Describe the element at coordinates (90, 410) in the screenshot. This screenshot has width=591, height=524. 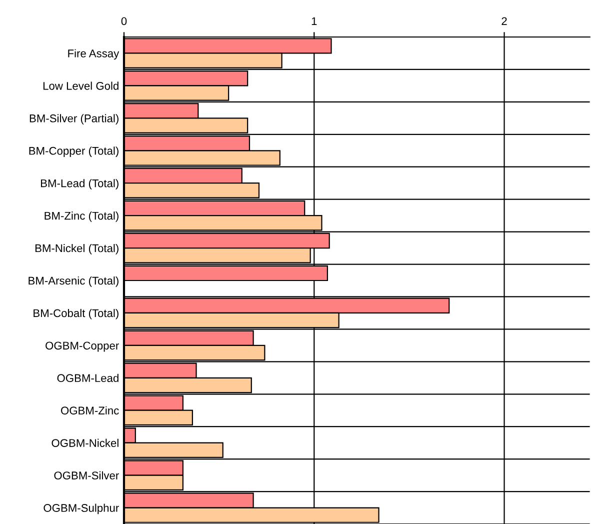
I see `y-tick-label: OGBM-Zinc` at that location.